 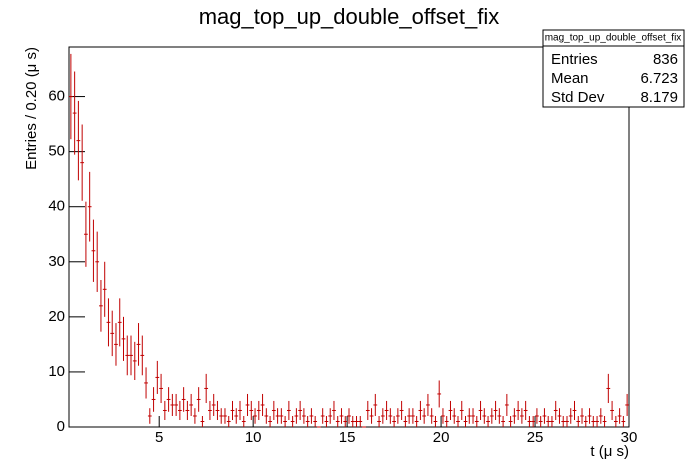 I want to click on y-tick-label: 50, so click(x=56, y=151).